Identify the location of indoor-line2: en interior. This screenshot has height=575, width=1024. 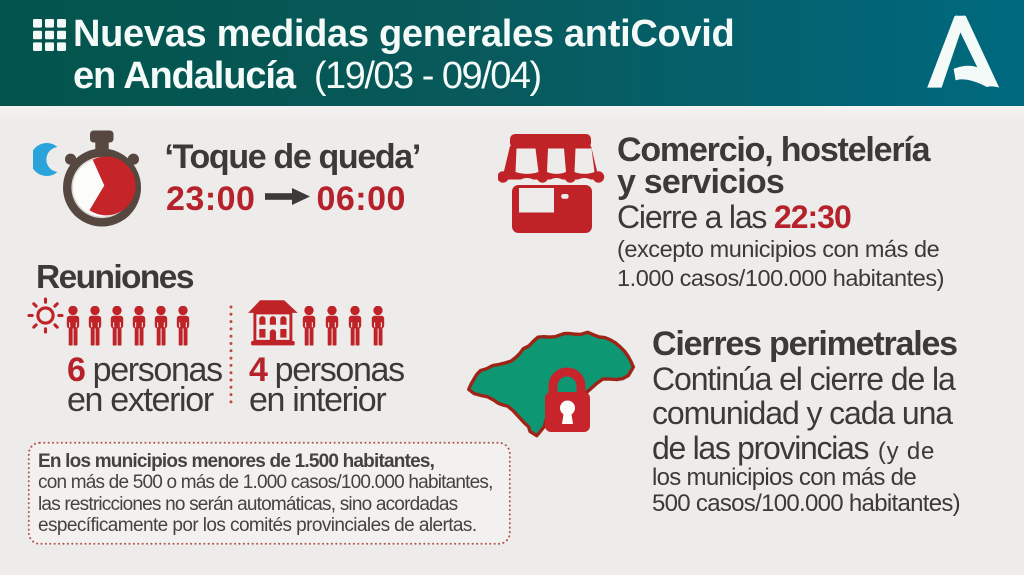
(318, 399).